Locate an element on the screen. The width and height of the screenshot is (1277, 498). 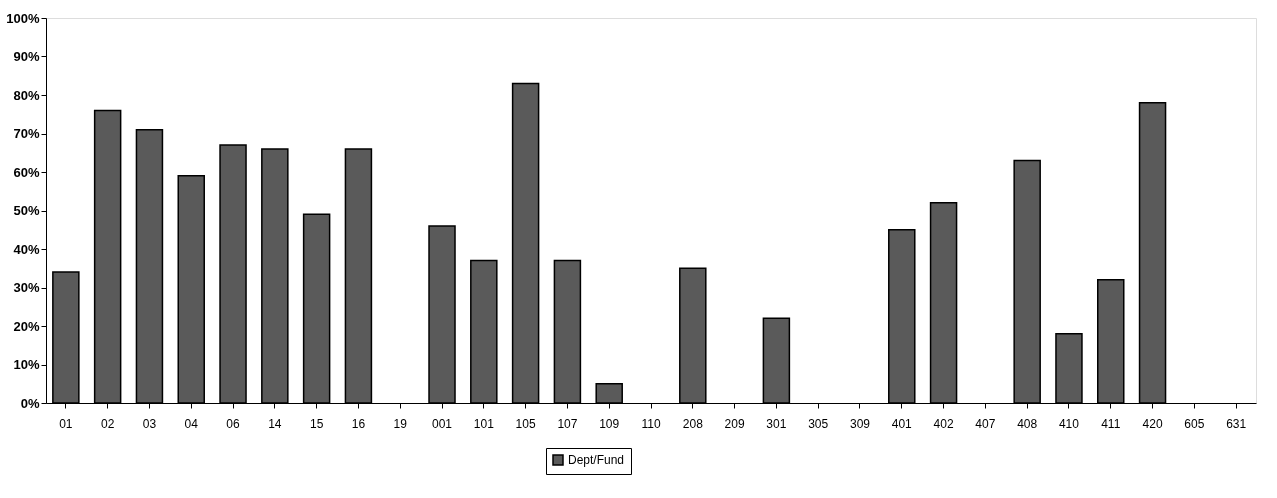
legend-label: Dept/Fund is located at coordinates (596, 460).